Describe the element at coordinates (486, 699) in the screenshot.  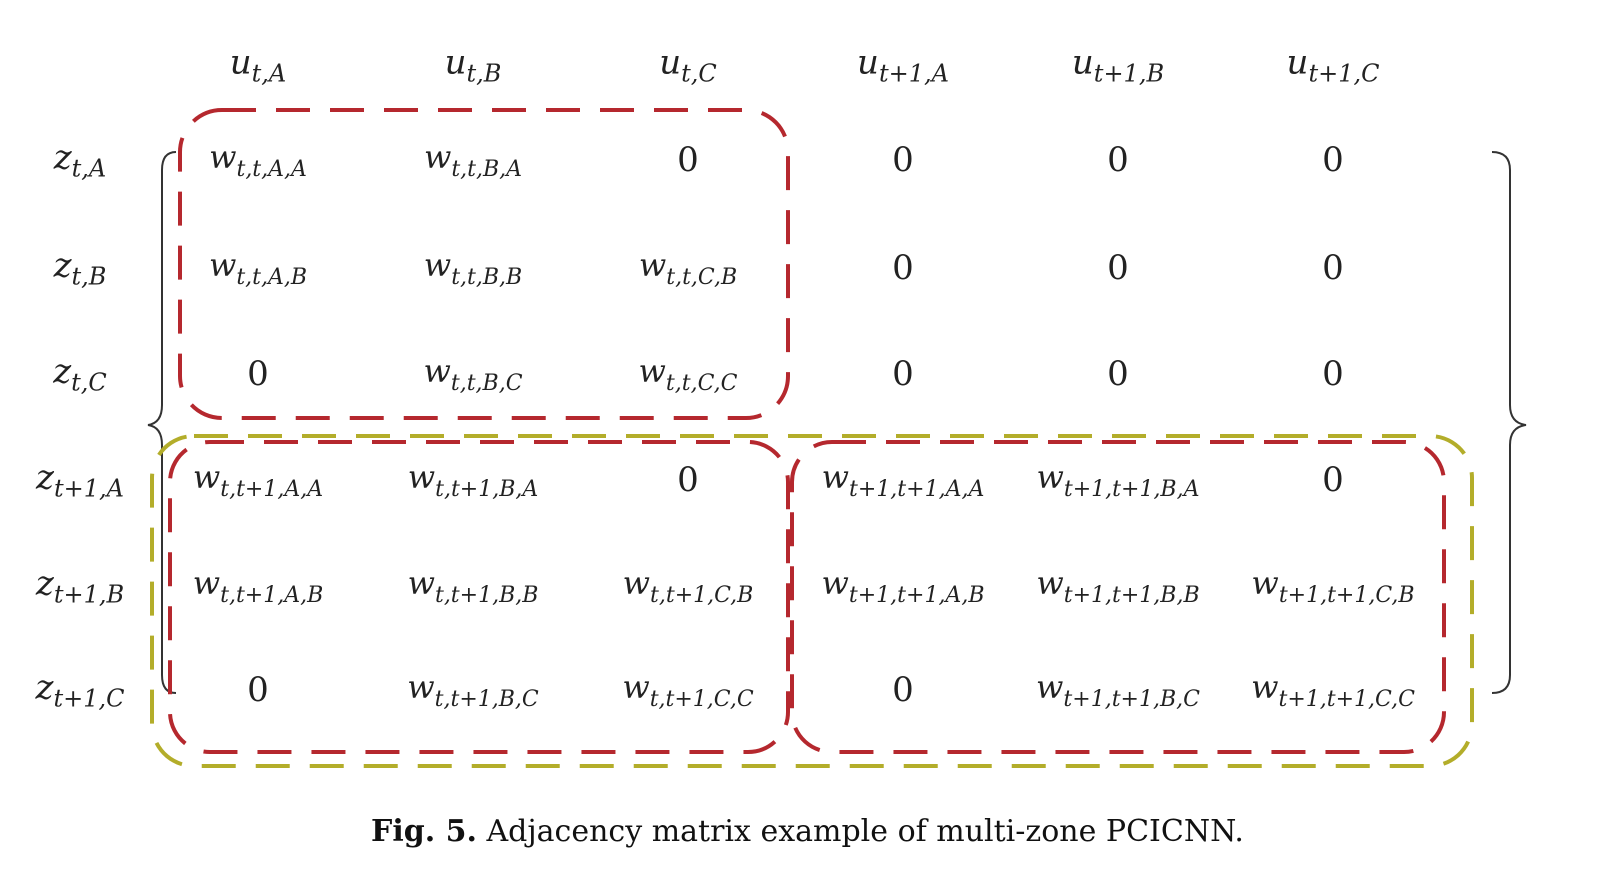
I see `matrix-cell-subscript: t,t+1,B,C` at that location.